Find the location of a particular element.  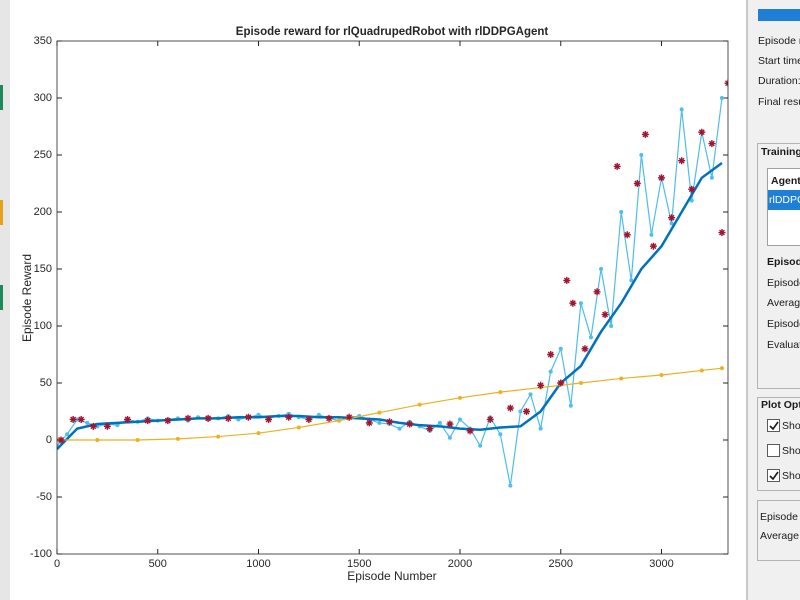

x-tick-label: 0 is located at coordinates (57, 564).